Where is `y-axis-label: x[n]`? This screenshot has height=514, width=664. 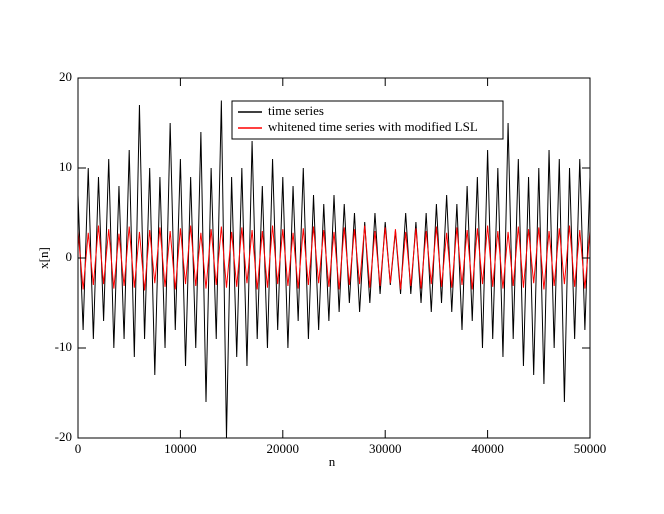 y-axis-label: x[n] is located at coordinates (43, 258).